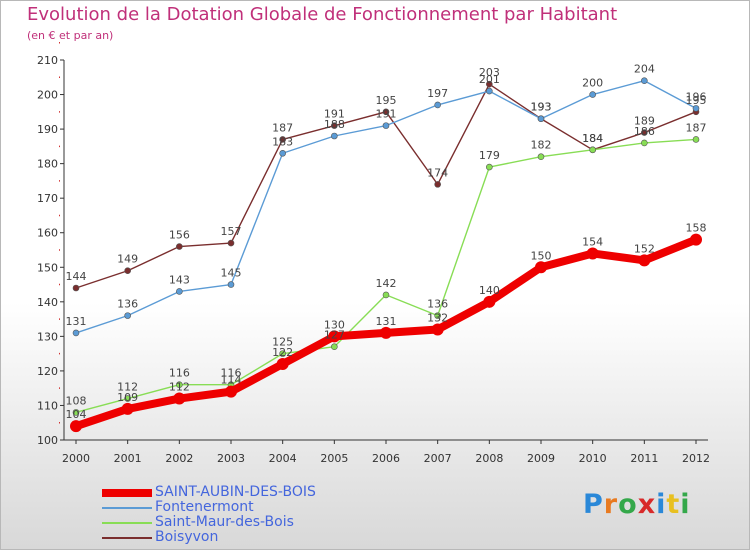 The image size is (750, 550). I want to click on data-label-0: 154, so click(592, 241).